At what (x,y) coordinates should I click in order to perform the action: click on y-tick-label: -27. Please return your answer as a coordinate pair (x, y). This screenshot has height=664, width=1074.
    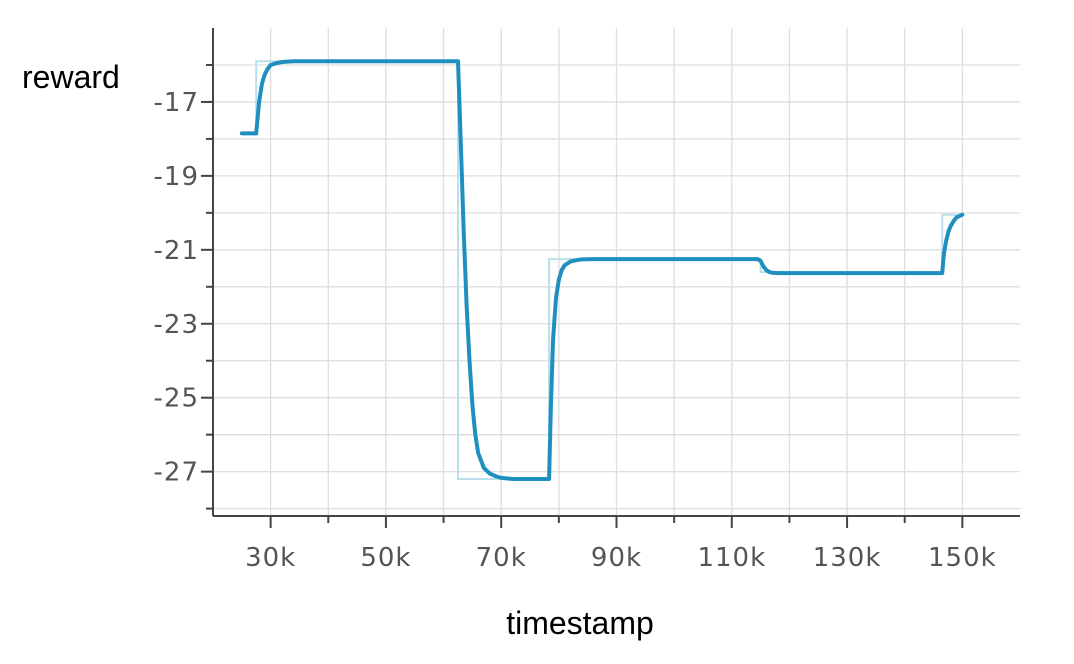
    Looking at the image, I should click on (176, 473).